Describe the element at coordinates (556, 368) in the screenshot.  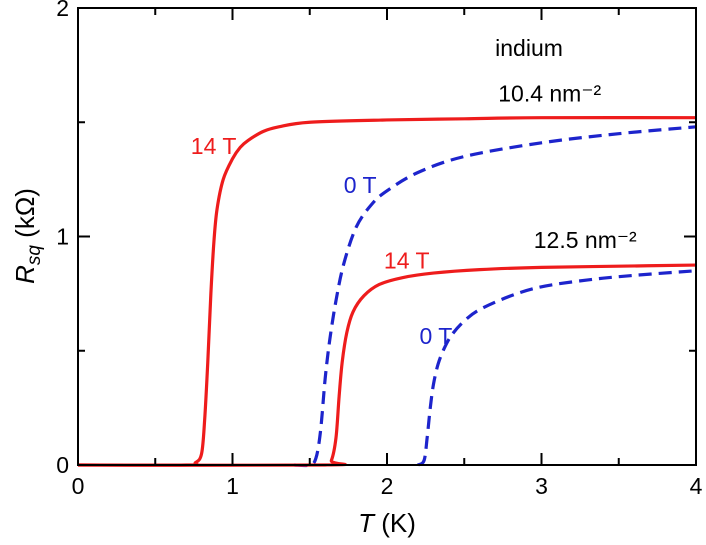
I see `series-line-4-dashed` at that location.